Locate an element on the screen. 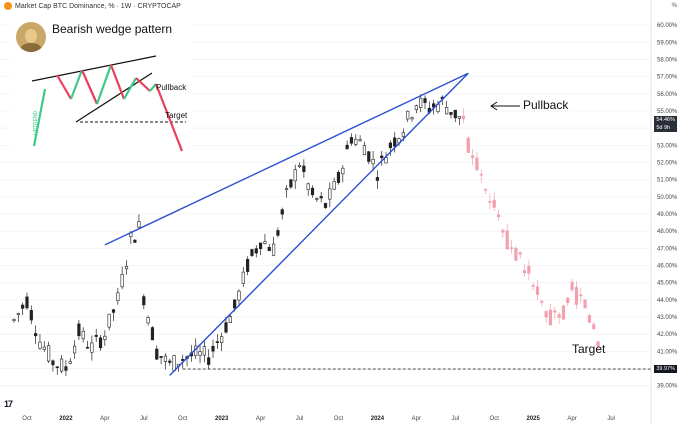 The width and height of the screenshot is (679, 424). x-tick-label: Apr is located at coordinates (104, 419).